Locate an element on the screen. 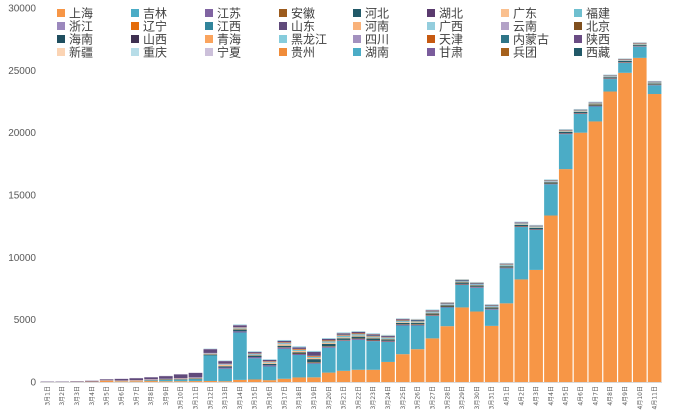 The height and width of the screenshot is (412, 677). x-tick-label: 3月16日 is located at coordinates (270, 397).